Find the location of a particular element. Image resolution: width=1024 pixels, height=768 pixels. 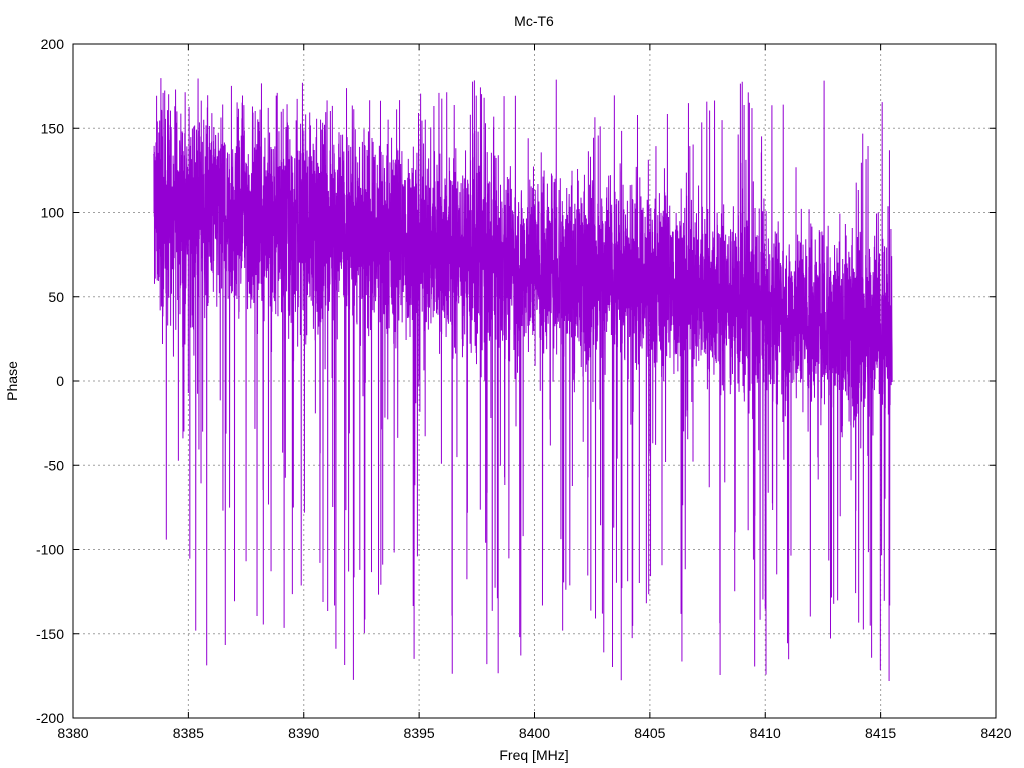

x-tick-label: 8420 is located at coordinates (995, 733).